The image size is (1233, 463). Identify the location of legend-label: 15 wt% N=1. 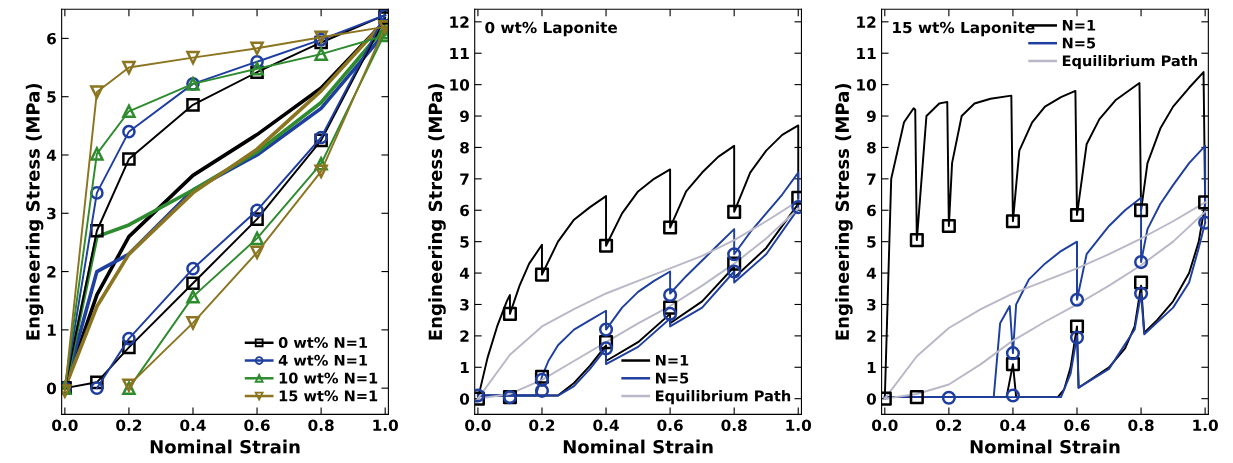
(328, 396).